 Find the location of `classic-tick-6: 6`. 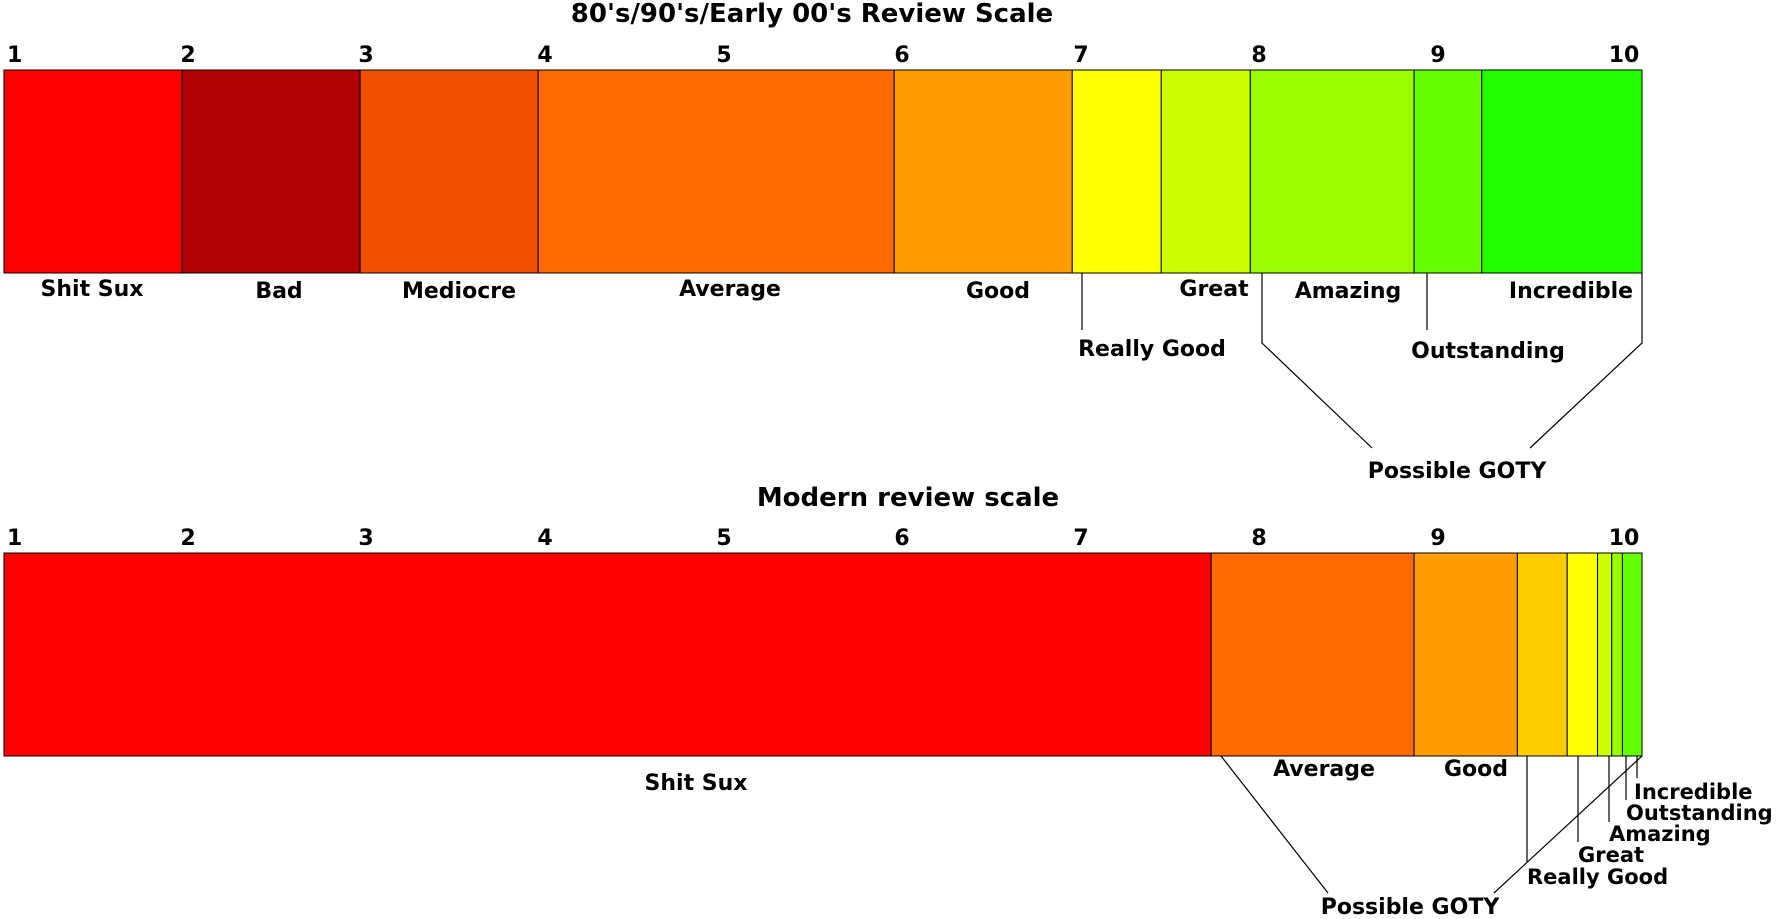

classic-tick-6: 6 is located at coordinates (901, 55).